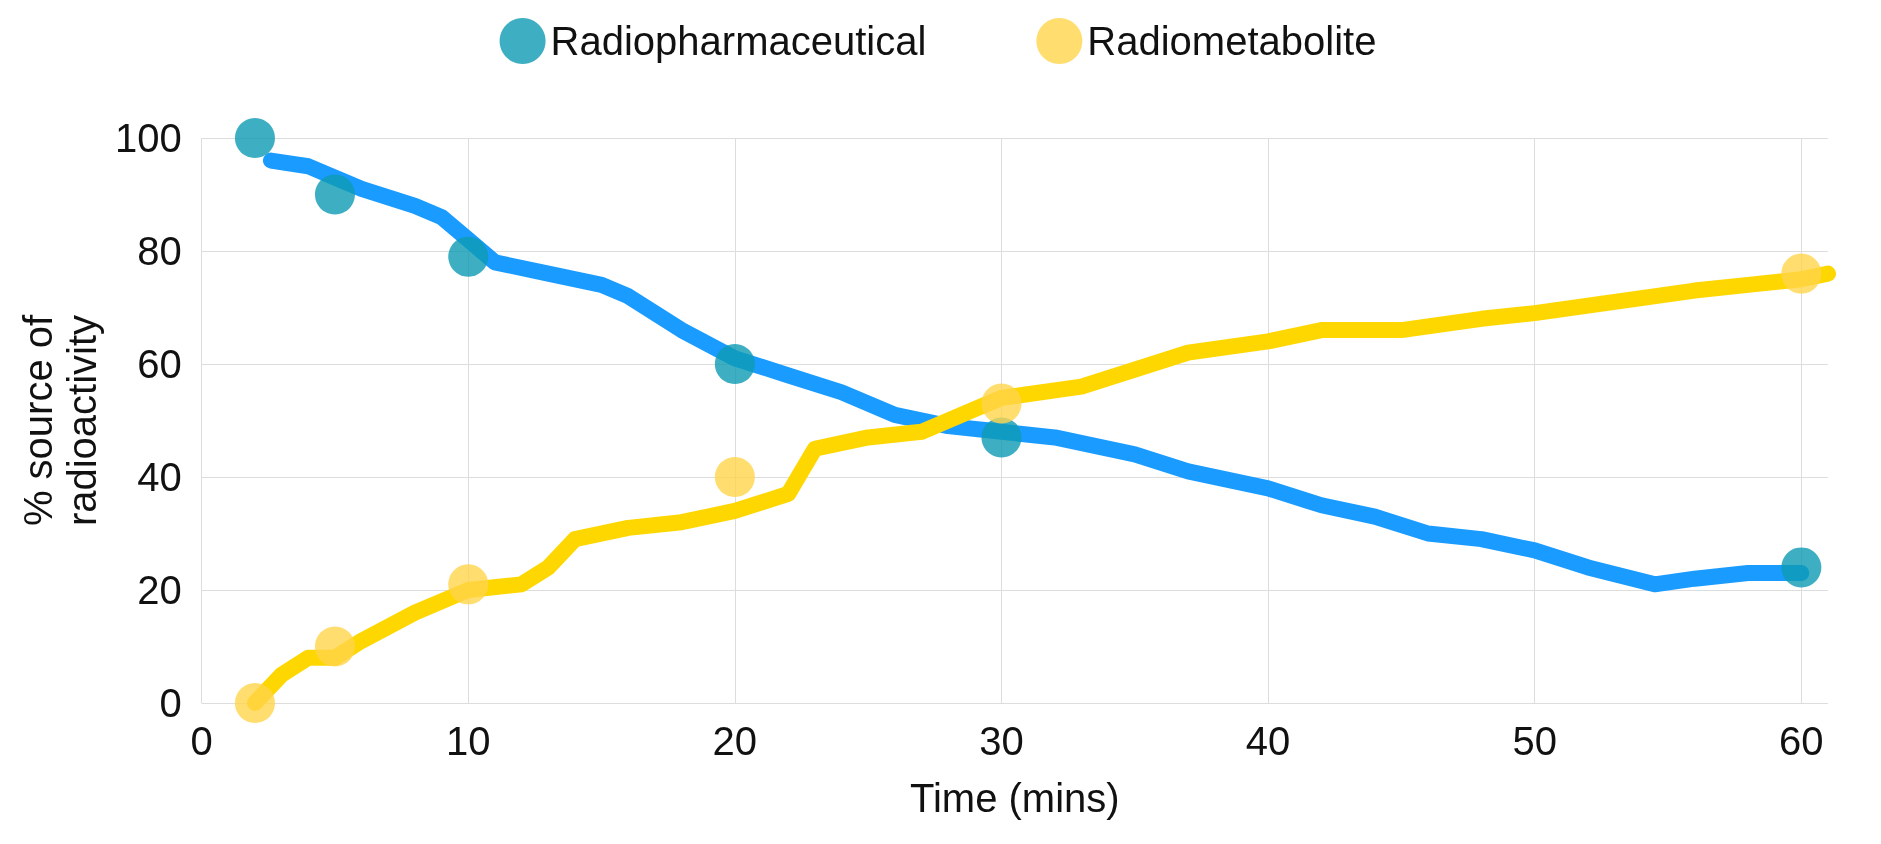 This screenshot has height=844, width=1881. I want to click on x-tick-label: 60, so click(1801, 741).